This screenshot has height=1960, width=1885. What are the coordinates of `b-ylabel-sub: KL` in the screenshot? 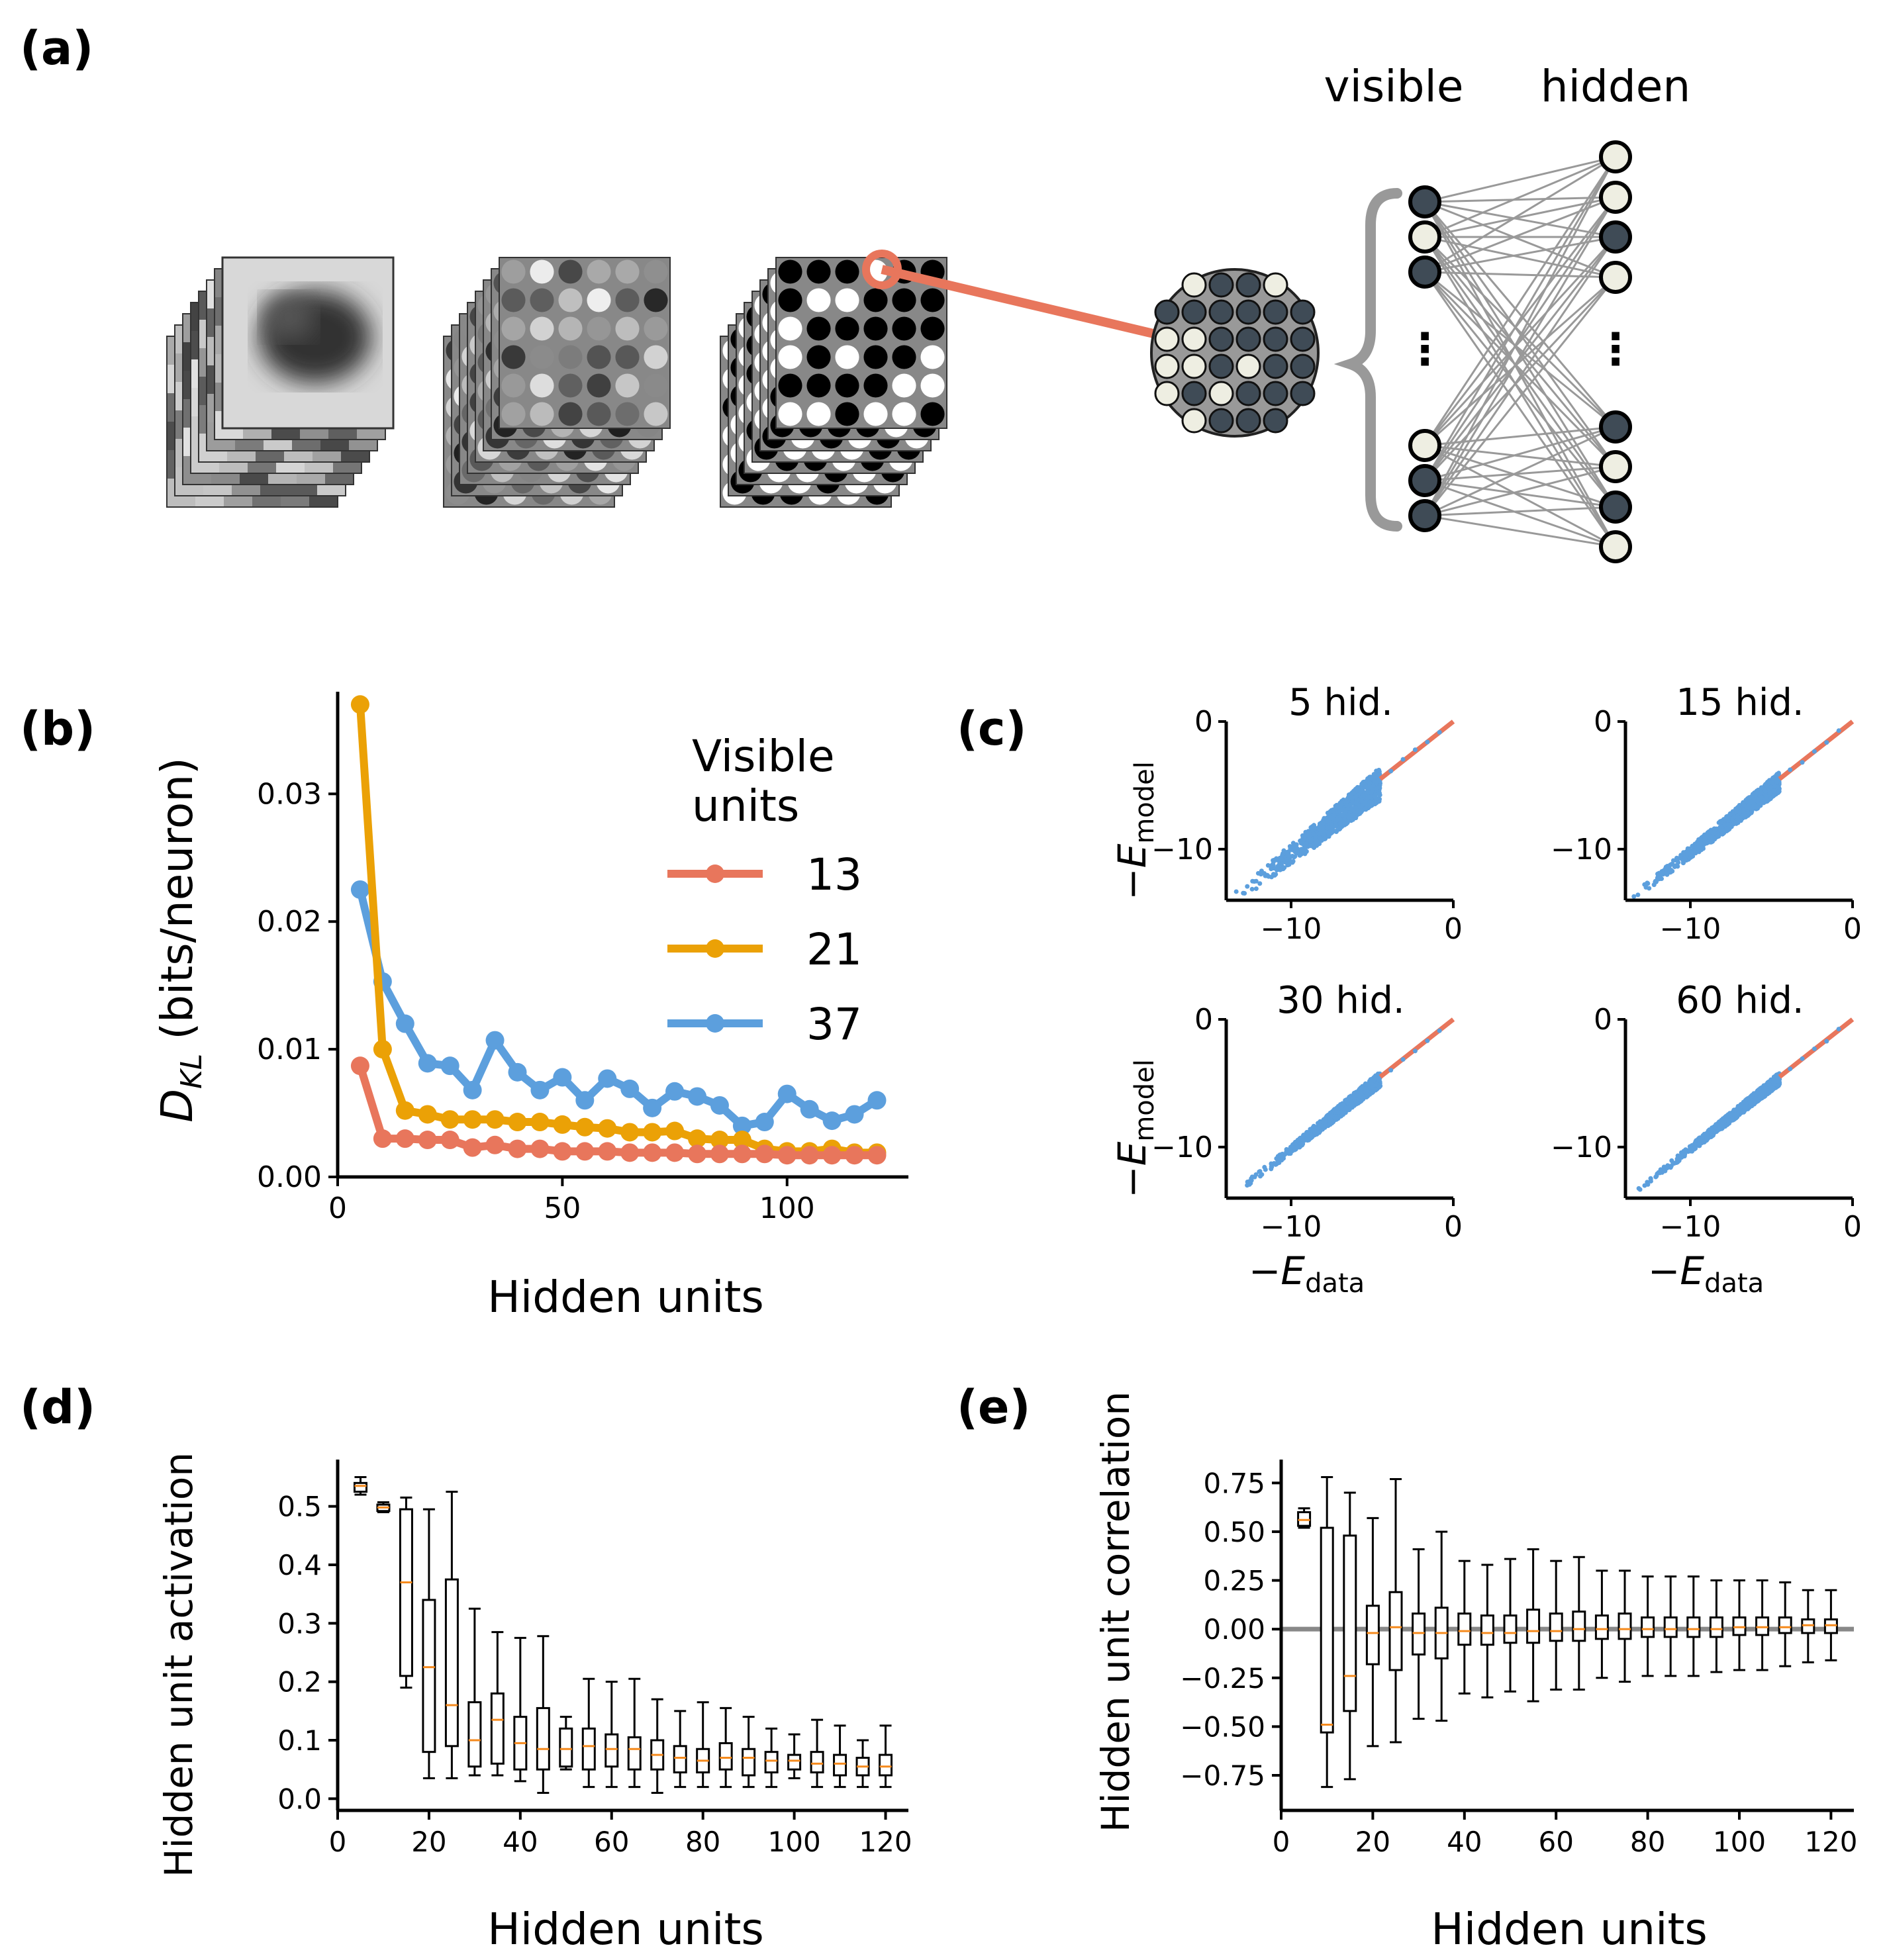 It's located at (192, 1071).